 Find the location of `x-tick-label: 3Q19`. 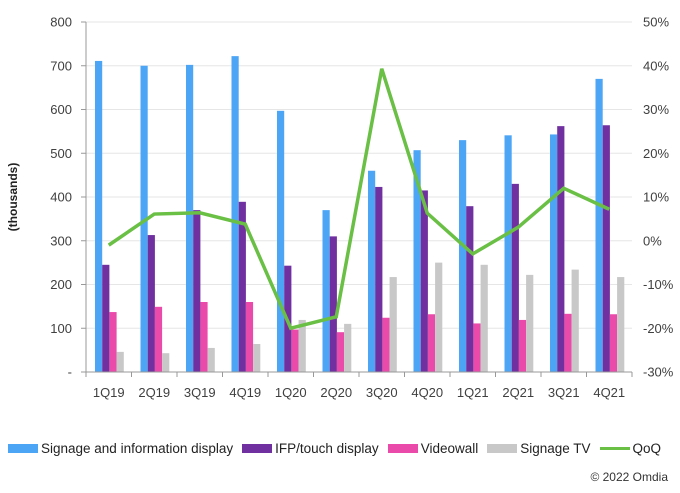

x-tick-label: 3Q19 is located at coordinates (200, 392).